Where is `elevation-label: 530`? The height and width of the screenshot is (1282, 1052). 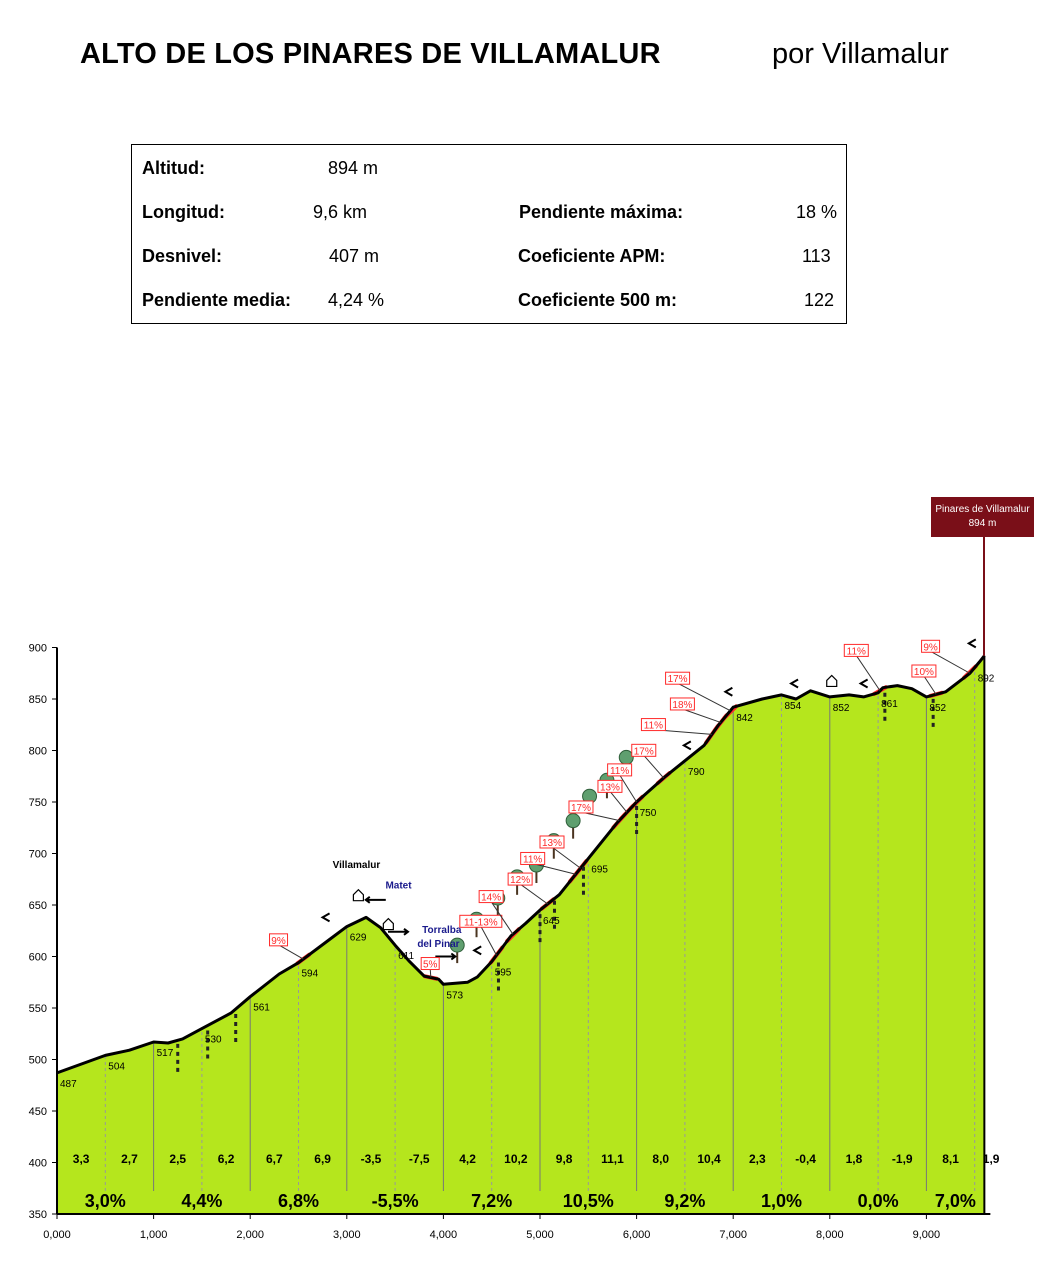
elevation-label: 530 is located at coordinates (213, 1040).